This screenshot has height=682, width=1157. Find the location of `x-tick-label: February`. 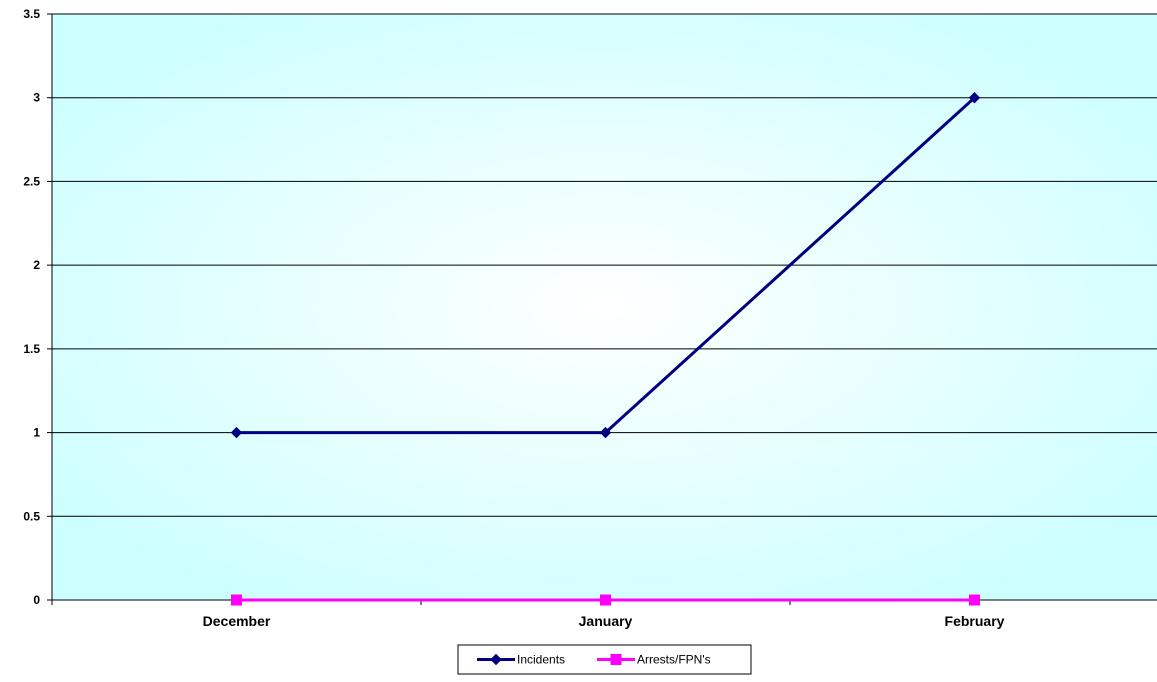

x-tick-label: February is located at coordinates (975, 621).